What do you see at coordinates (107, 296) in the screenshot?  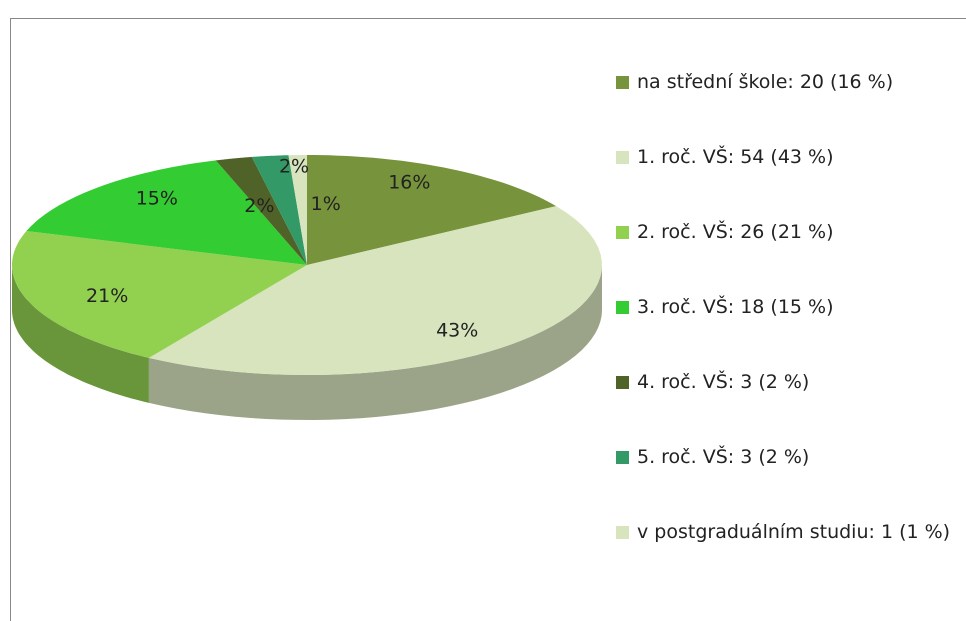 I see `data-label: 21%` at bounding box center [107, 296].